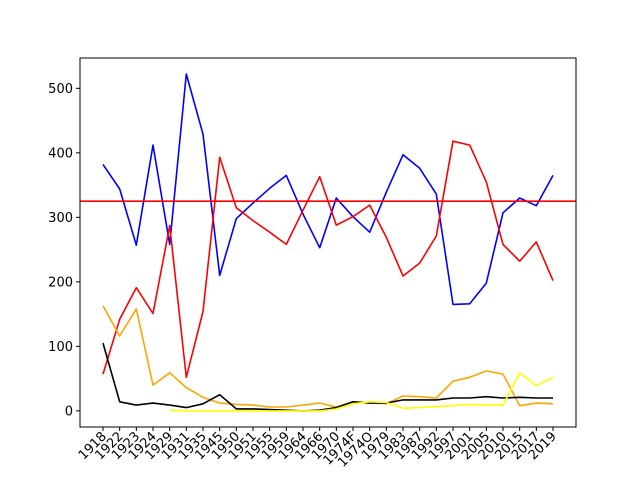 The width and height of the screenshot is (640, 480). Describe the element at coordinates (69, 411) in the screenshot. I see `y-tick-label: 0` at that location.